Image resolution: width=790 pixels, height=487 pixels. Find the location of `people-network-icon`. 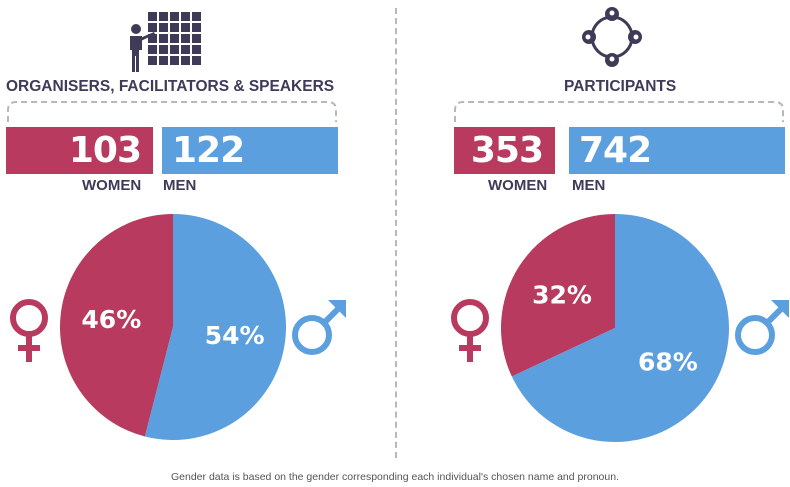

people-network-icon is located at coordinates (612, 37).